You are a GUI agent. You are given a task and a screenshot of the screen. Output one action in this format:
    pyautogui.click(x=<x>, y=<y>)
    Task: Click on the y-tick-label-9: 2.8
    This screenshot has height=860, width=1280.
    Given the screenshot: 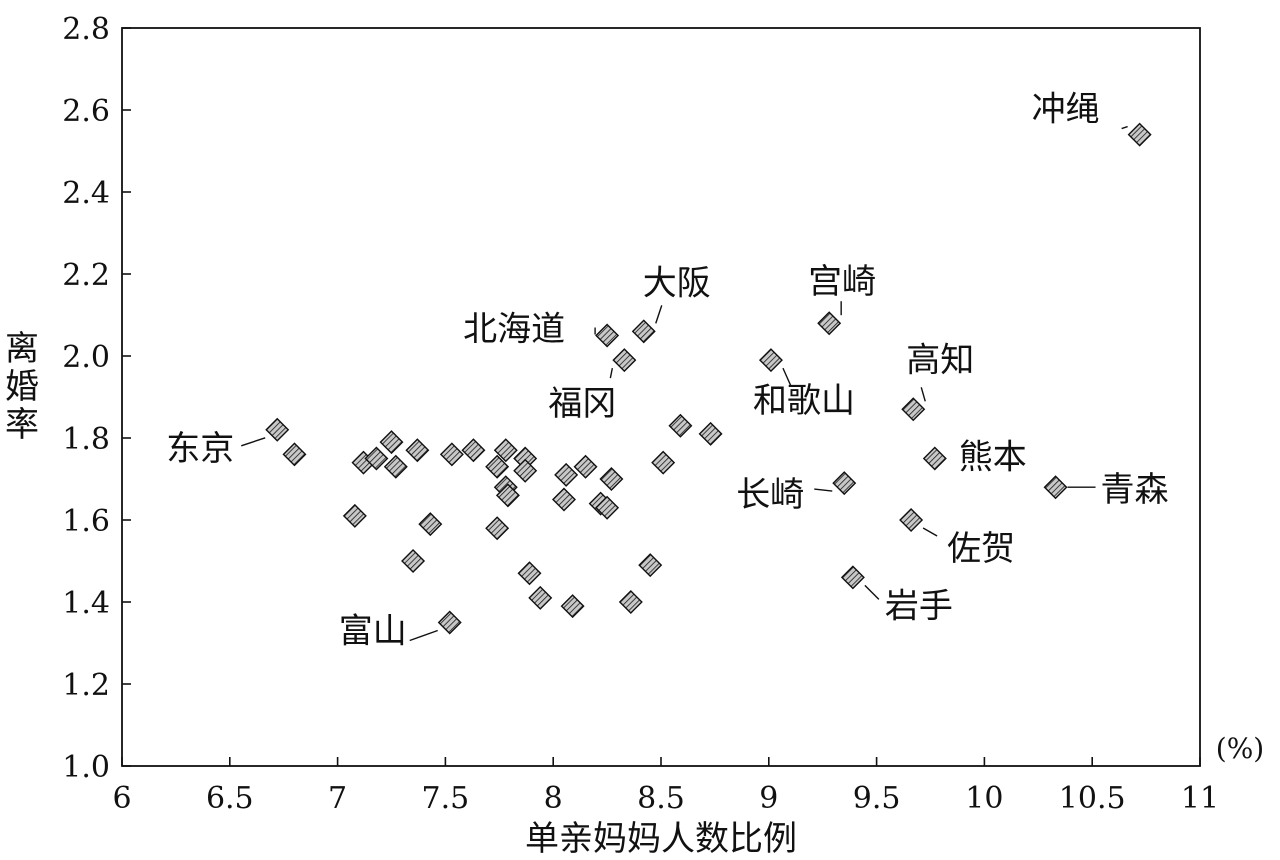 What is the action you would take?
    pyautogui.click(x=86, y=29)
    